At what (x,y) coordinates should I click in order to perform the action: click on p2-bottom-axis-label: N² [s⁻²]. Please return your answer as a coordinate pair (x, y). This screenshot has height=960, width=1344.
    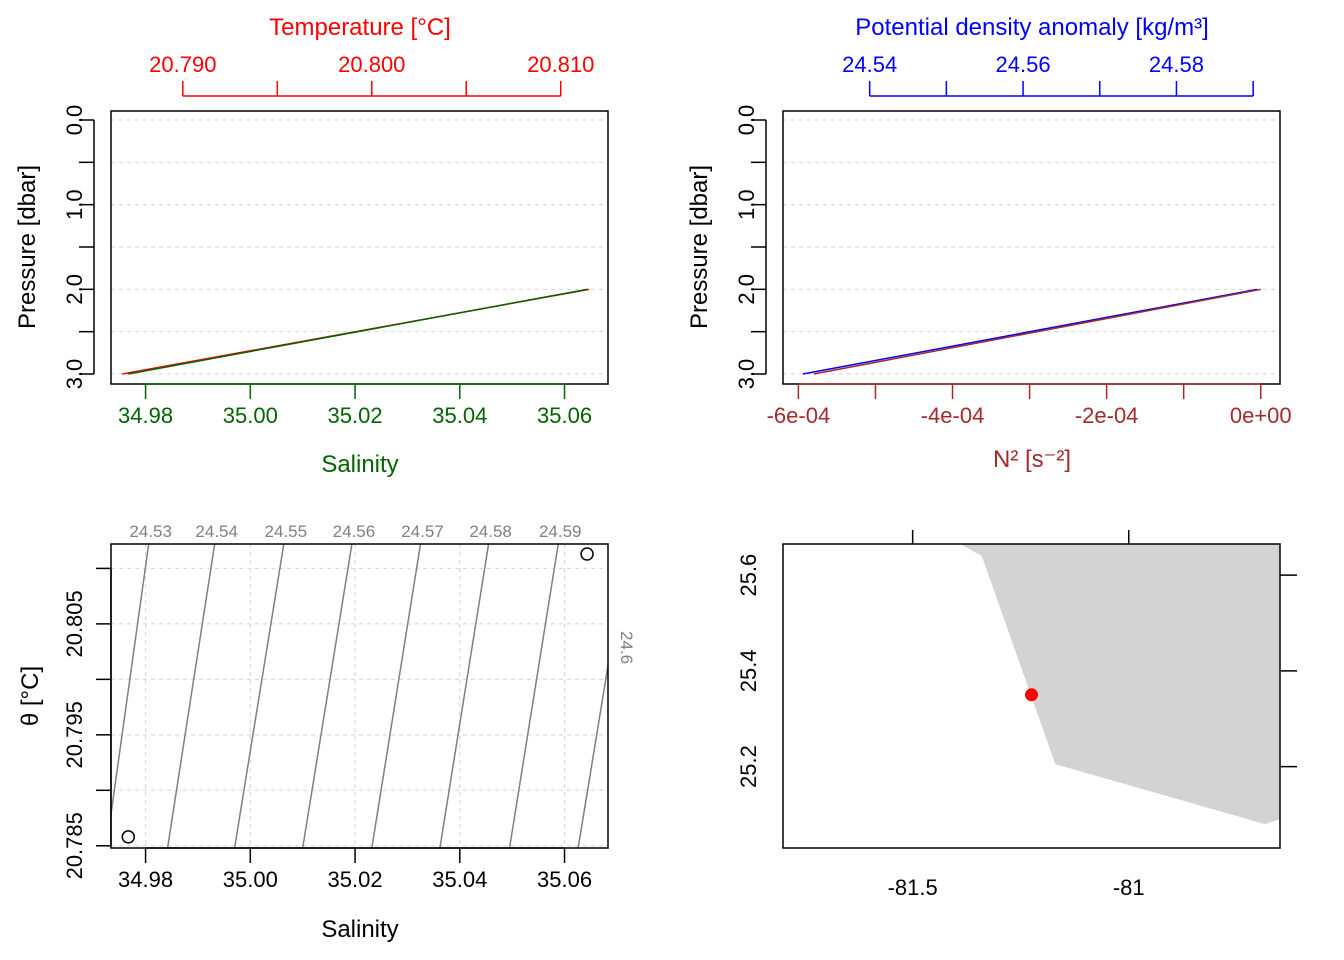
    Looking at the image, I should click on (1032, 459).